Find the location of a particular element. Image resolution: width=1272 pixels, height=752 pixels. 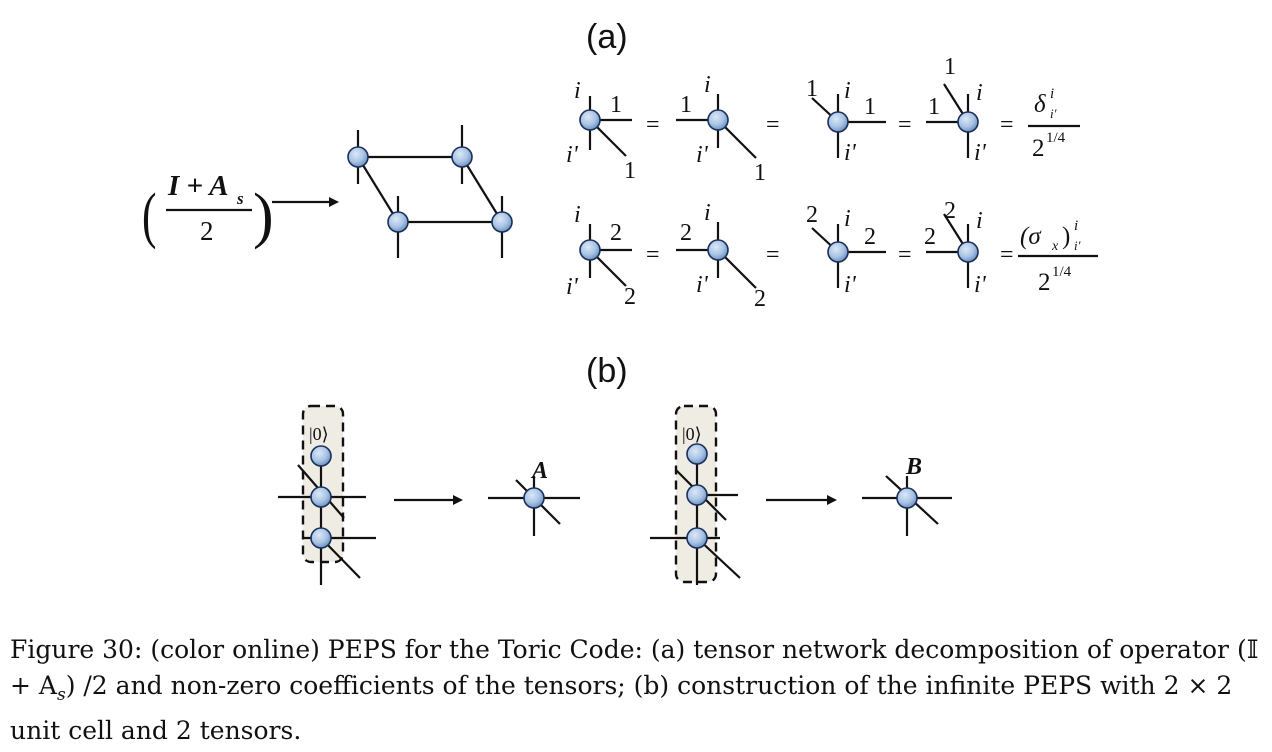

coefficient-row-1: i 1 i' 1 = i 1 i' 1 = 1 i 1 i' is located at coordinates (823, 120).